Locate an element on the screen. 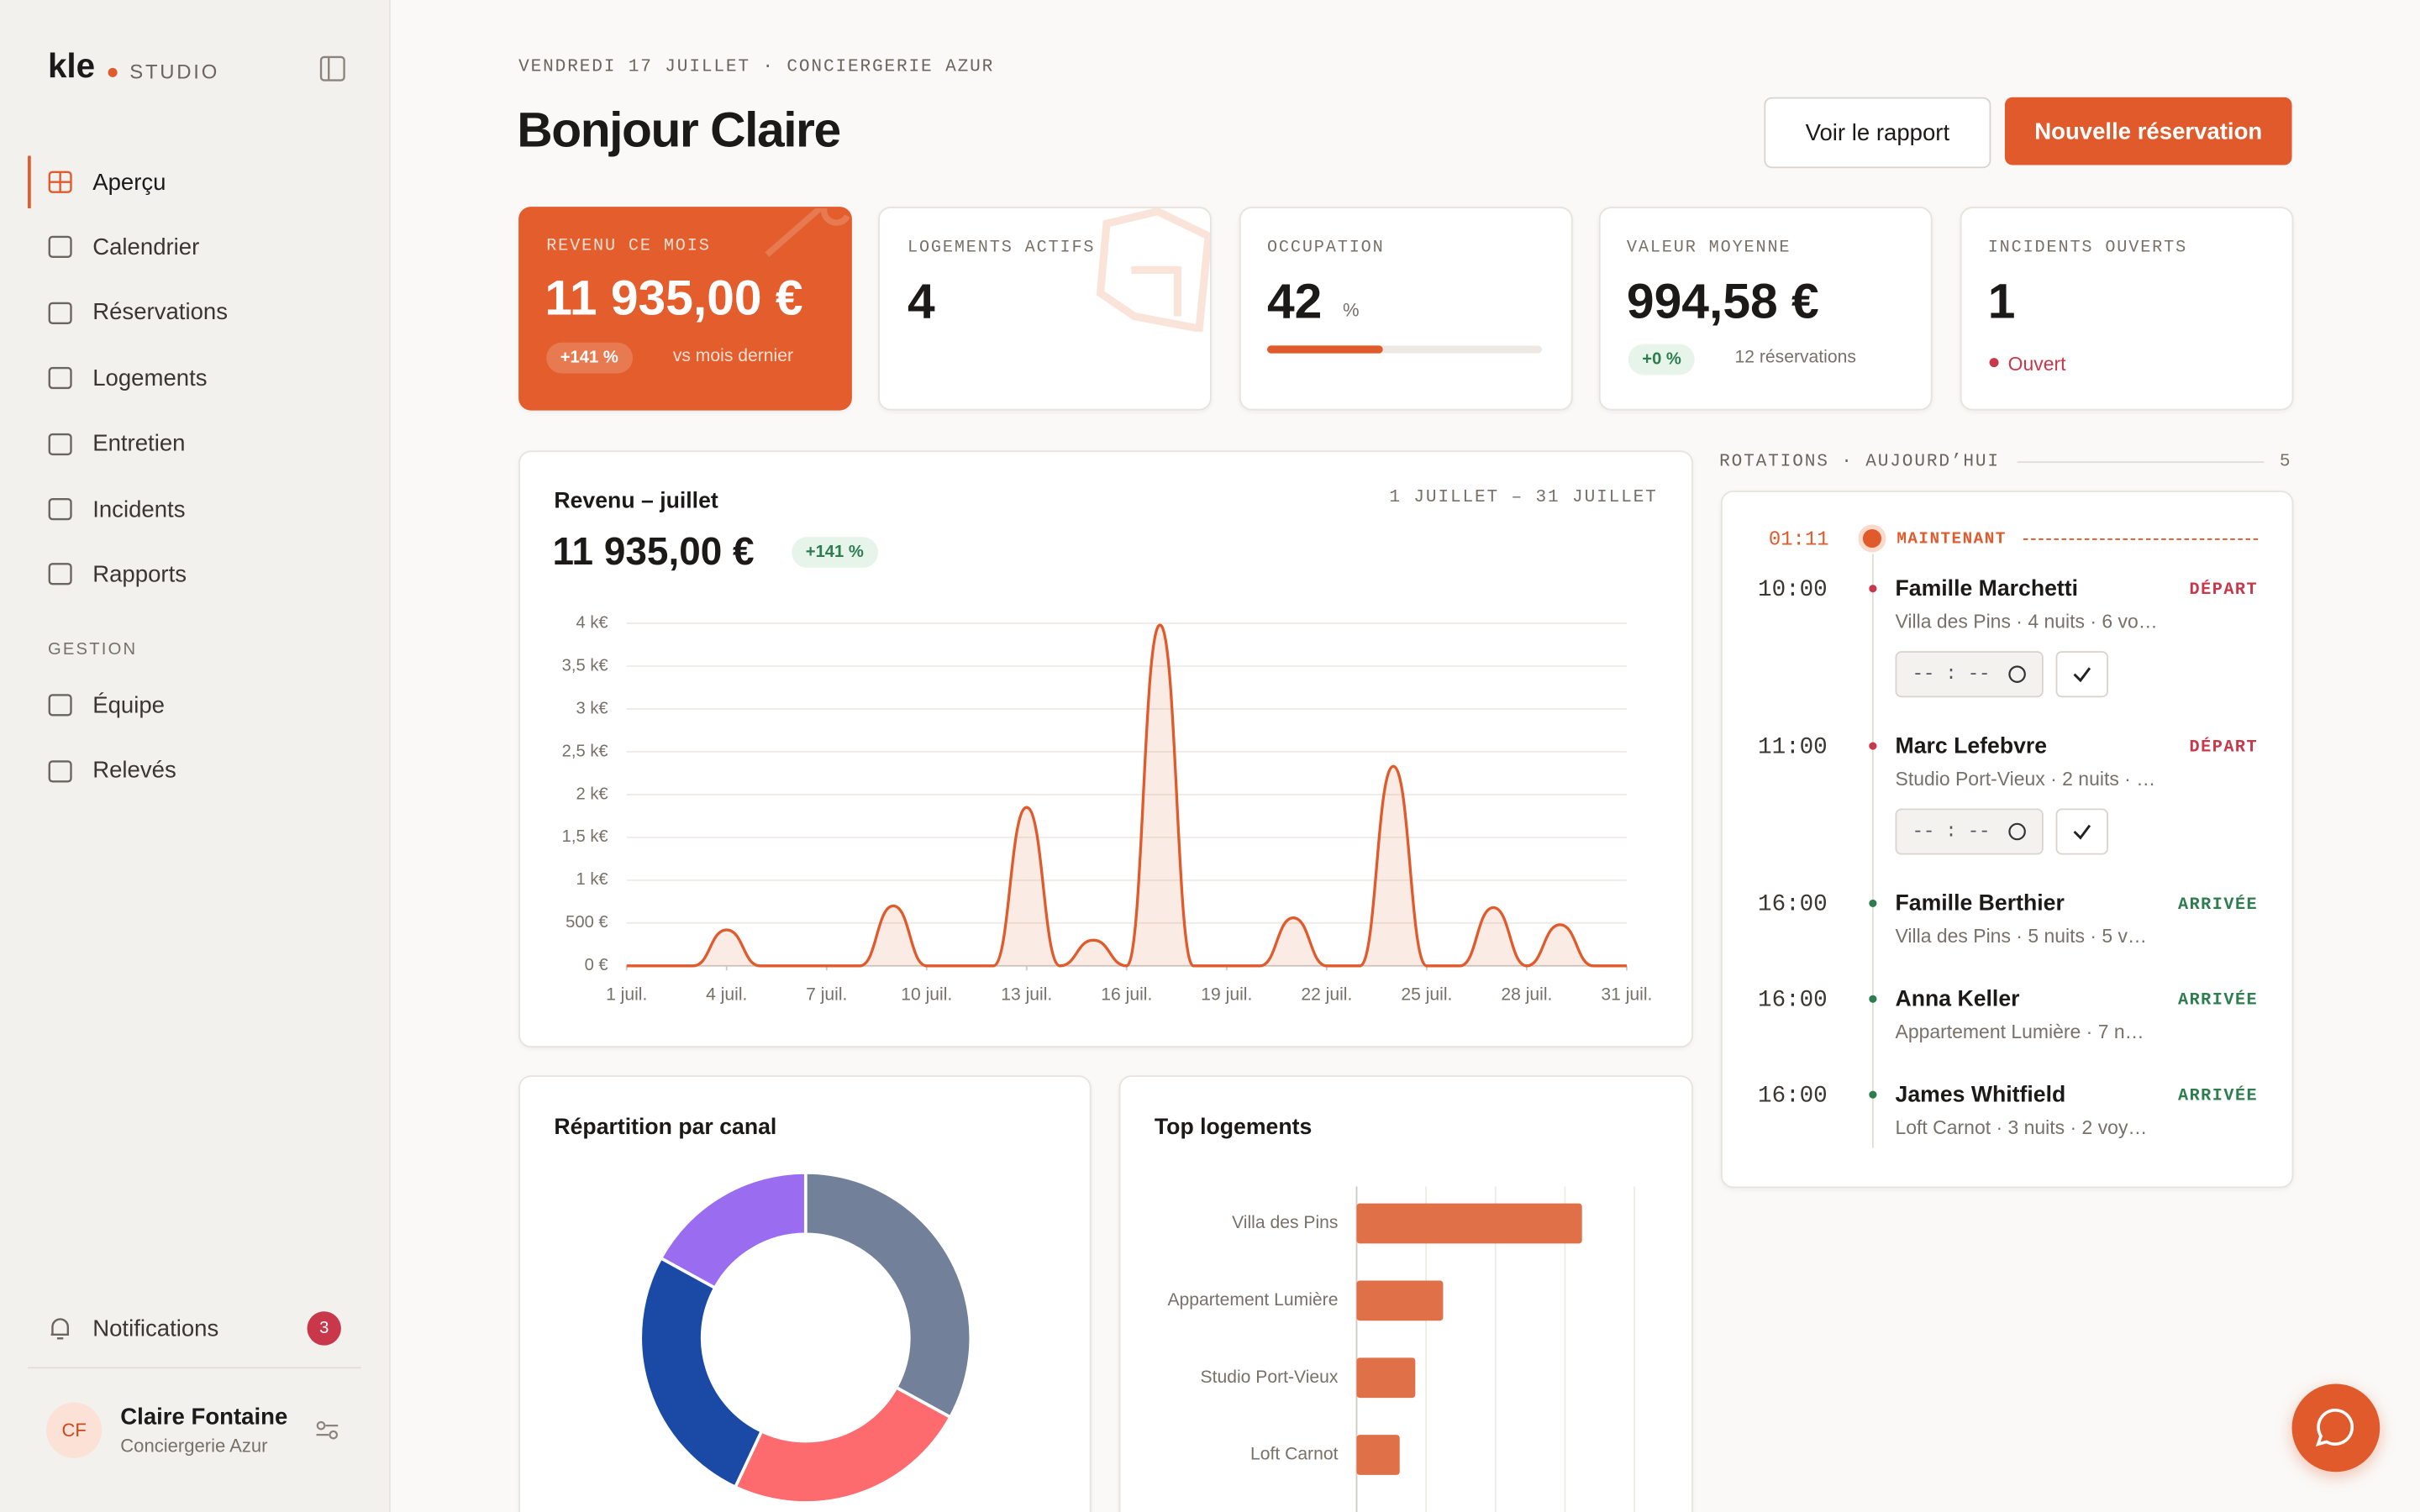 This screenshot has height=1512, width=2420. x-tick-label: 1 juil. is located at coordinates (627, 994).